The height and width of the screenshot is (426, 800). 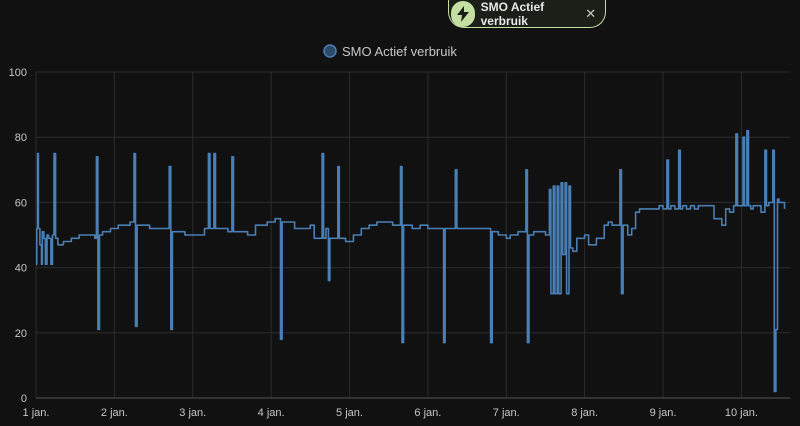 What do you see at coordinates (271, 413) in the screenshot?
I see `x-tick-label: 4 jan.` at bounding box center [271, 413].